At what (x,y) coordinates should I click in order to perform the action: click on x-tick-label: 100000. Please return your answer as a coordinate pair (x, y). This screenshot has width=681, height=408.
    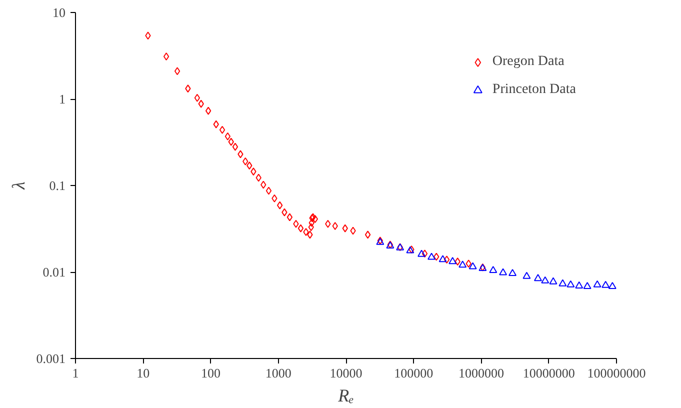
    Looking at the image, I should click on (414, 373).